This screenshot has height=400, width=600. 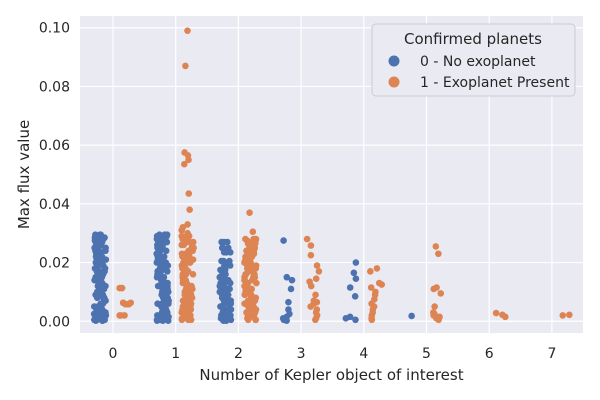 I want to click on x-tick-label: 5, so click(x=426, y=354).